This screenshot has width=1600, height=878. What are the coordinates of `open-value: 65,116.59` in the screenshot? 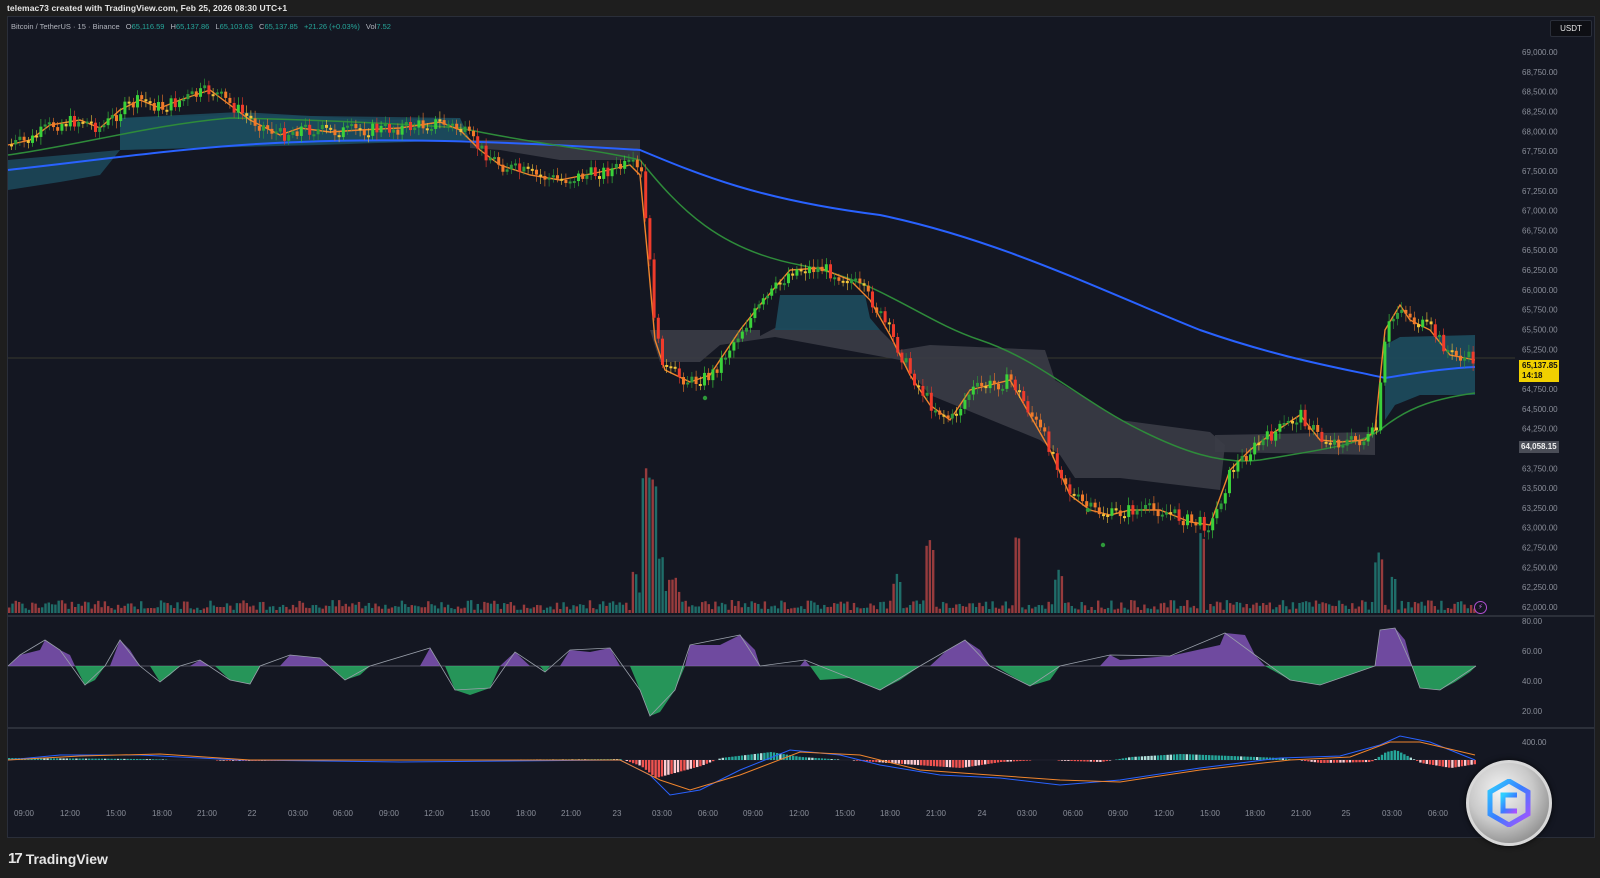 It's located at (148, 26).